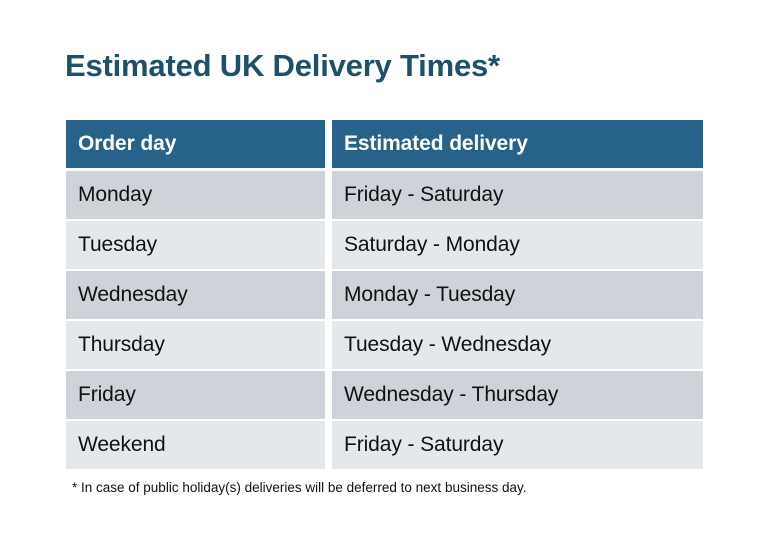 Image resolution: width=769 pixels, height=555 pixels. Describe the element at coordinates (195, 144) in the screenshot. I see `column-header-order-day: Order day` at that location.